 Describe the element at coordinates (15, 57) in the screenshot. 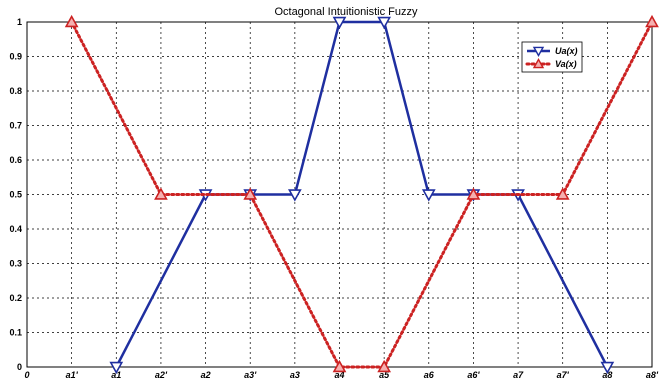

I see `y-tick-label: 0.9` at that location.